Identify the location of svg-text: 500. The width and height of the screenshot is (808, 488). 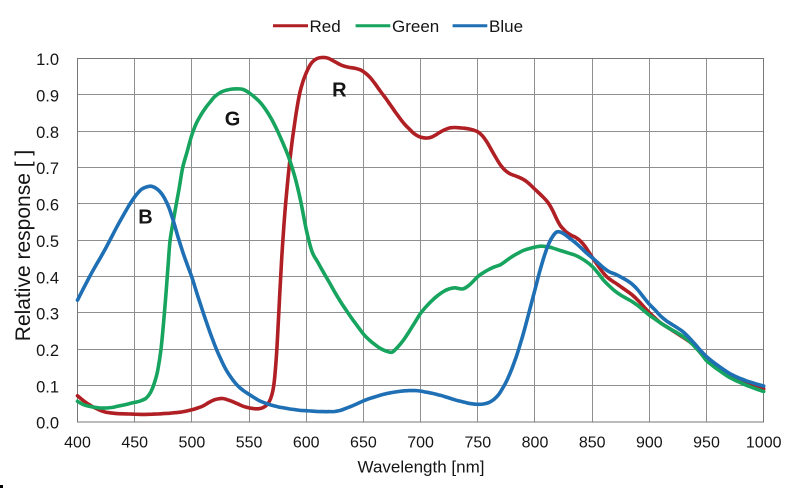
(192, 443).